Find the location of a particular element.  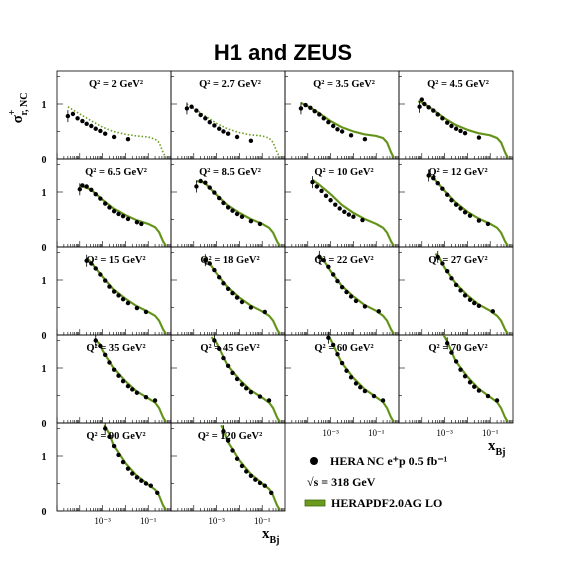

panel-6: Q² = 8.5 GeV² is located at coordinates (228, 203).